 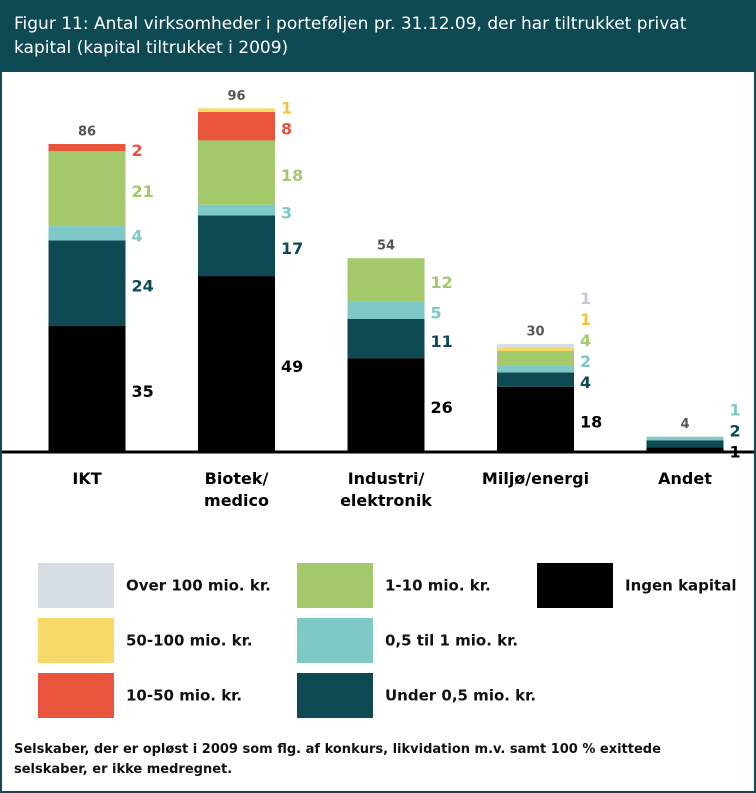 I want to click on legend-label: 10-50 mio. kr., so click(x=184, y=696).